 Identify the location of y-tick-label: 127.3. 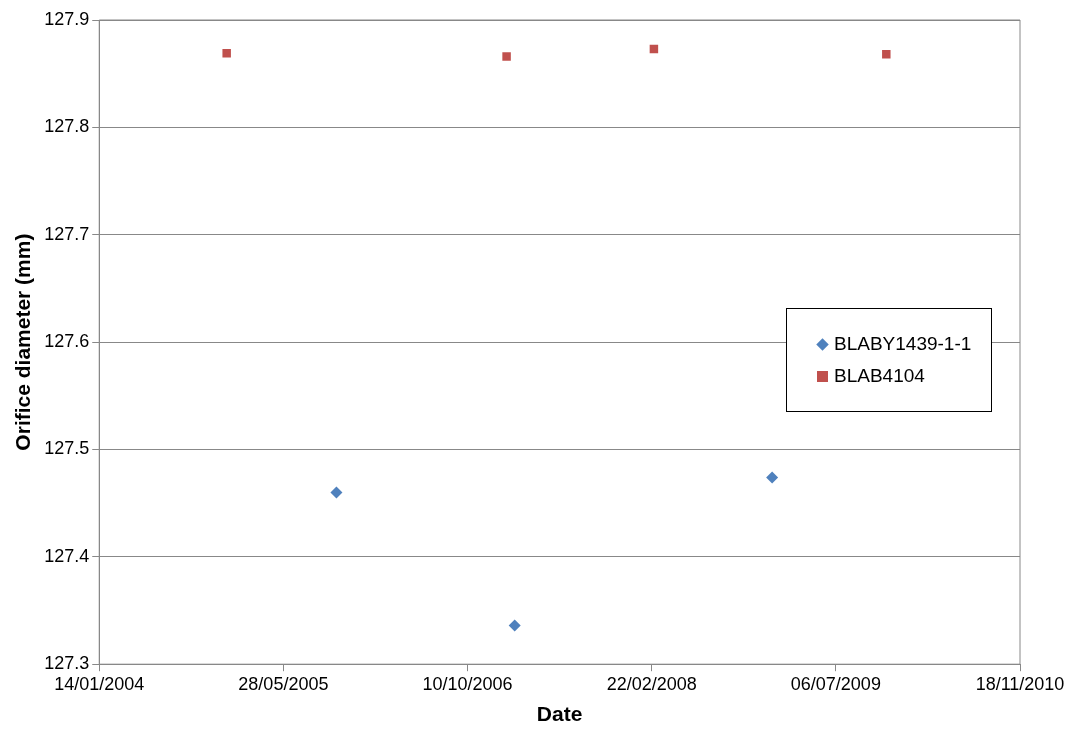
(67, 663).